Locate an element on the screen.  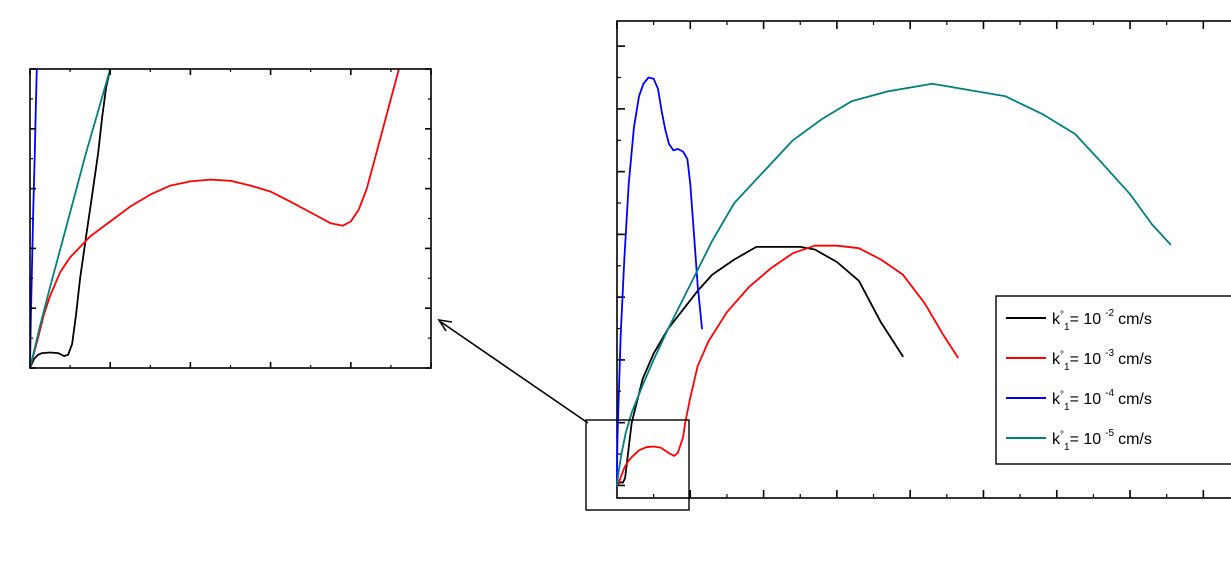
legend-box is located at coordinates (1113, 380).